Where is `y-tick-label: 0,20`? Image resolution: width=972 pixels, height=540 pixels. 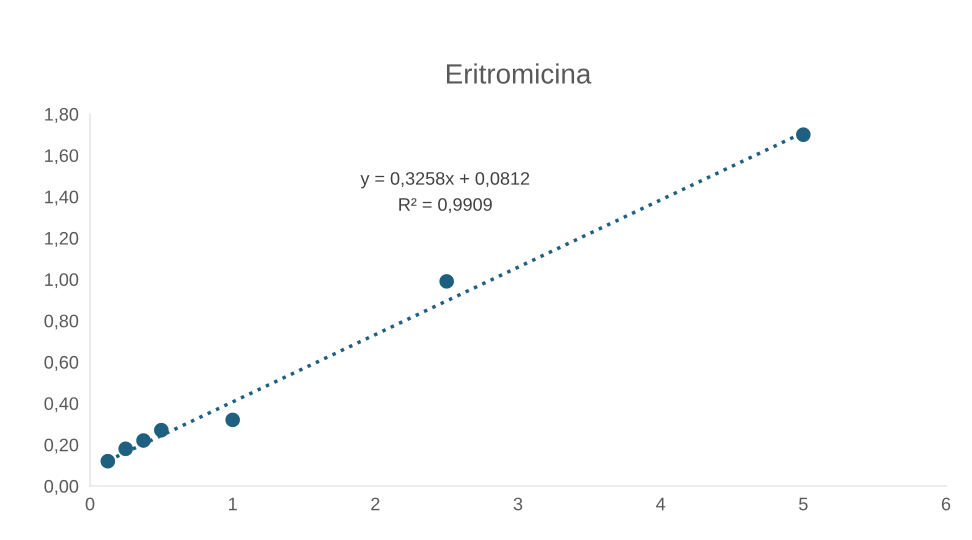 y-tick-label: 0,20 is located at coordinates (61, 446).